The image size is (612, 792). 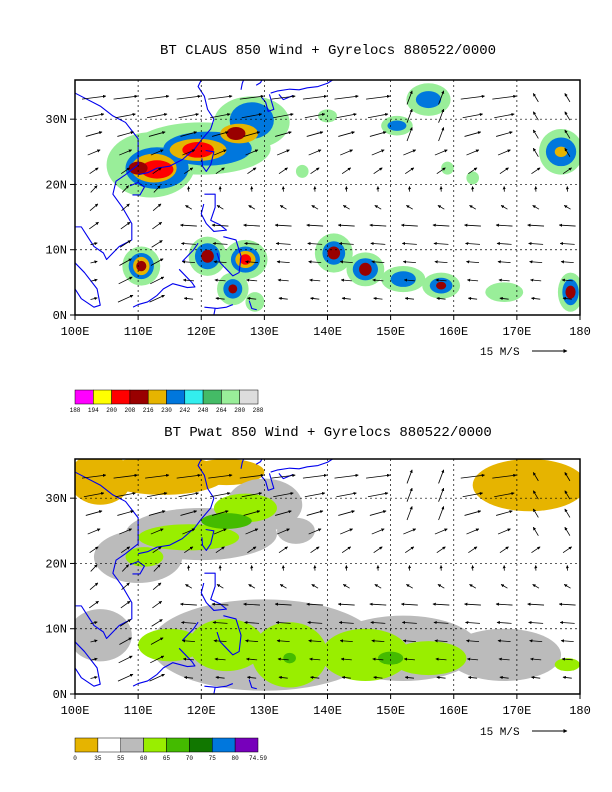 I want to click on pwat-x-tick-label: 180, so click(x=580, y=711).